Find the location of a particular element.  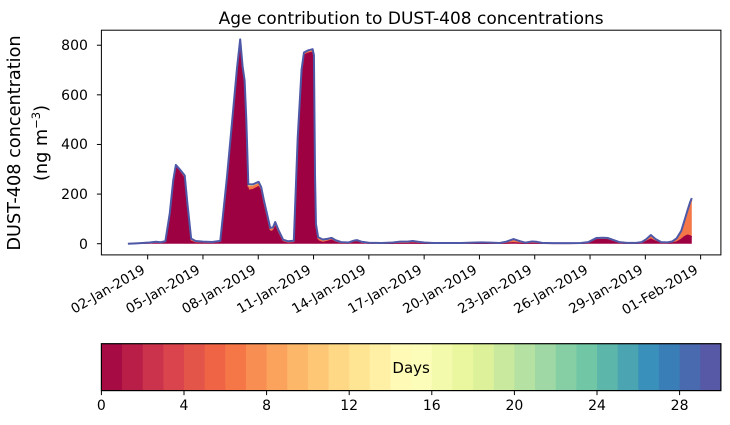

colorbar-tick-label: 0 is located at coordinates (101, 405).